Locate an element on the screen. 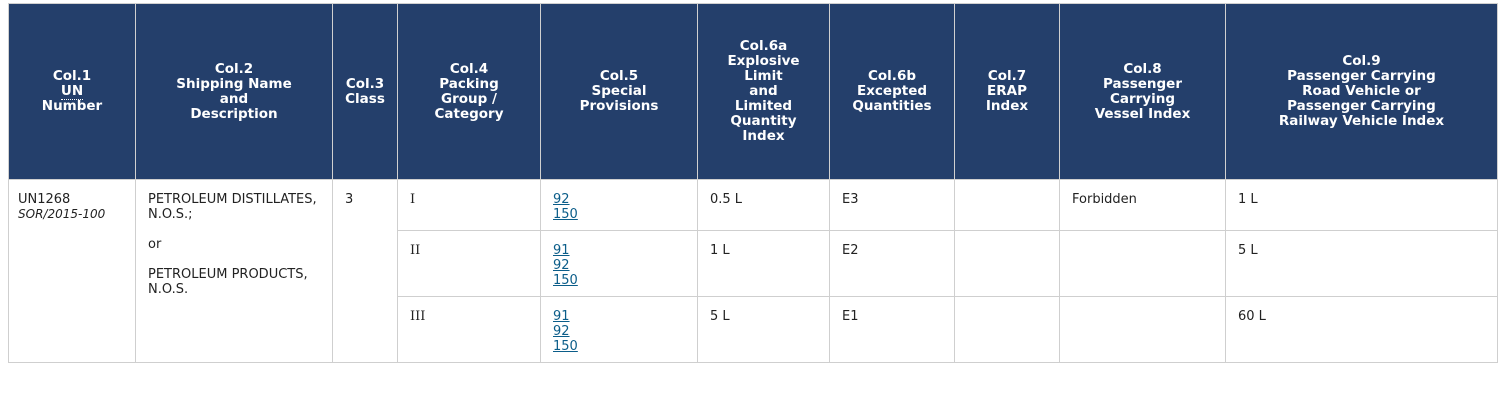 Image resolution: width=1507 pixels, height=402 pixels. header-line: Quantity is located at coordinates (763, 121).